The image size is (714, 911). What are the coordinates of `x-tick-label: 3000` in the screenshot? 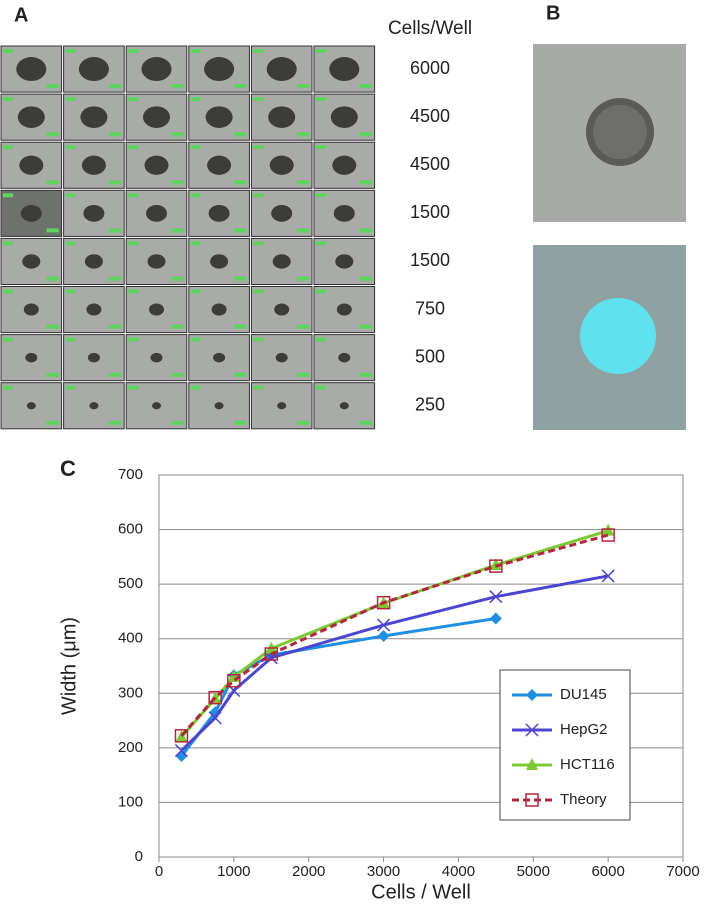 It's located at (383, 871).